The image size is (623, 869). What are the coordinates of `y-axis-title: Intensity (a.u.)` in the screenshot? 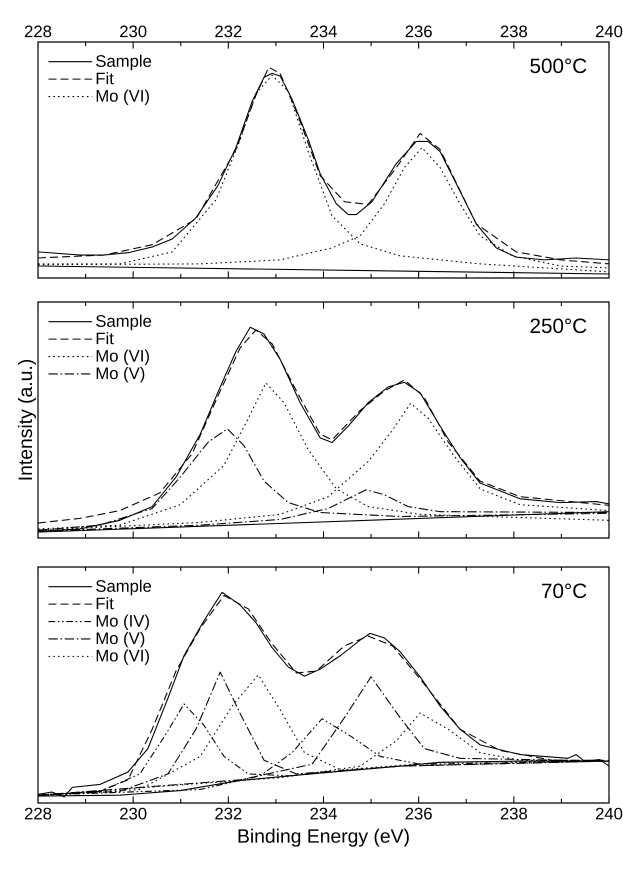 It's located at (27, 420).